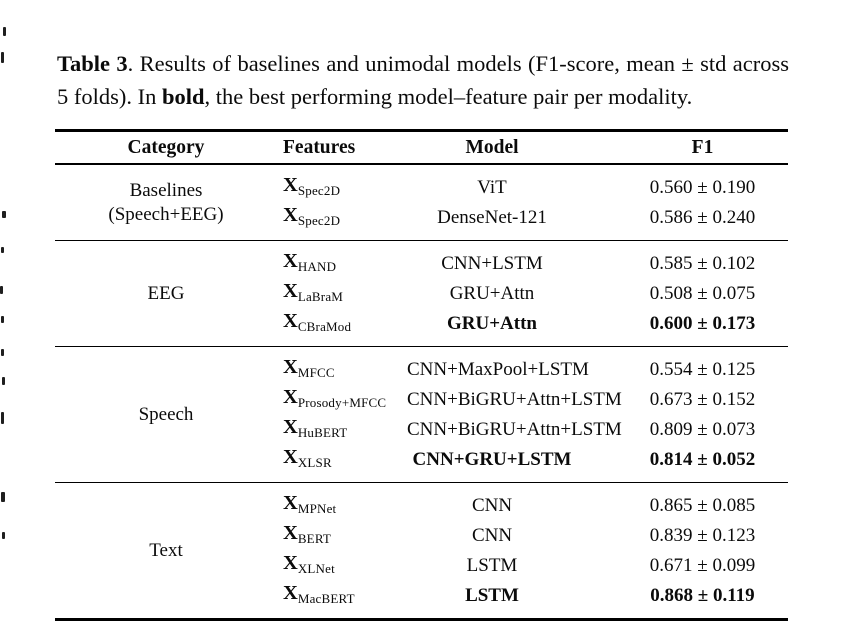 This screenshot has width=842, height=621. I want to click on column-header-features: Features, so click(342, 147).